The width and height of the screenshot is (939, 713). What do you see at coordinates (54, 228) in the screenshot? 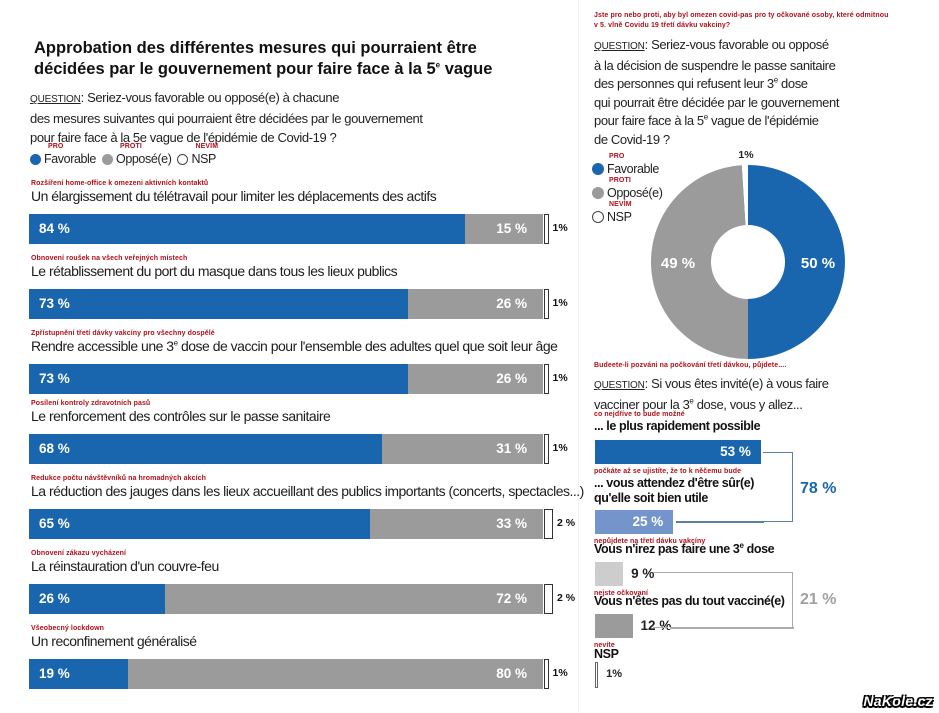
I see `value-label-favorable: 84 %` at bounding box center [54, 228].